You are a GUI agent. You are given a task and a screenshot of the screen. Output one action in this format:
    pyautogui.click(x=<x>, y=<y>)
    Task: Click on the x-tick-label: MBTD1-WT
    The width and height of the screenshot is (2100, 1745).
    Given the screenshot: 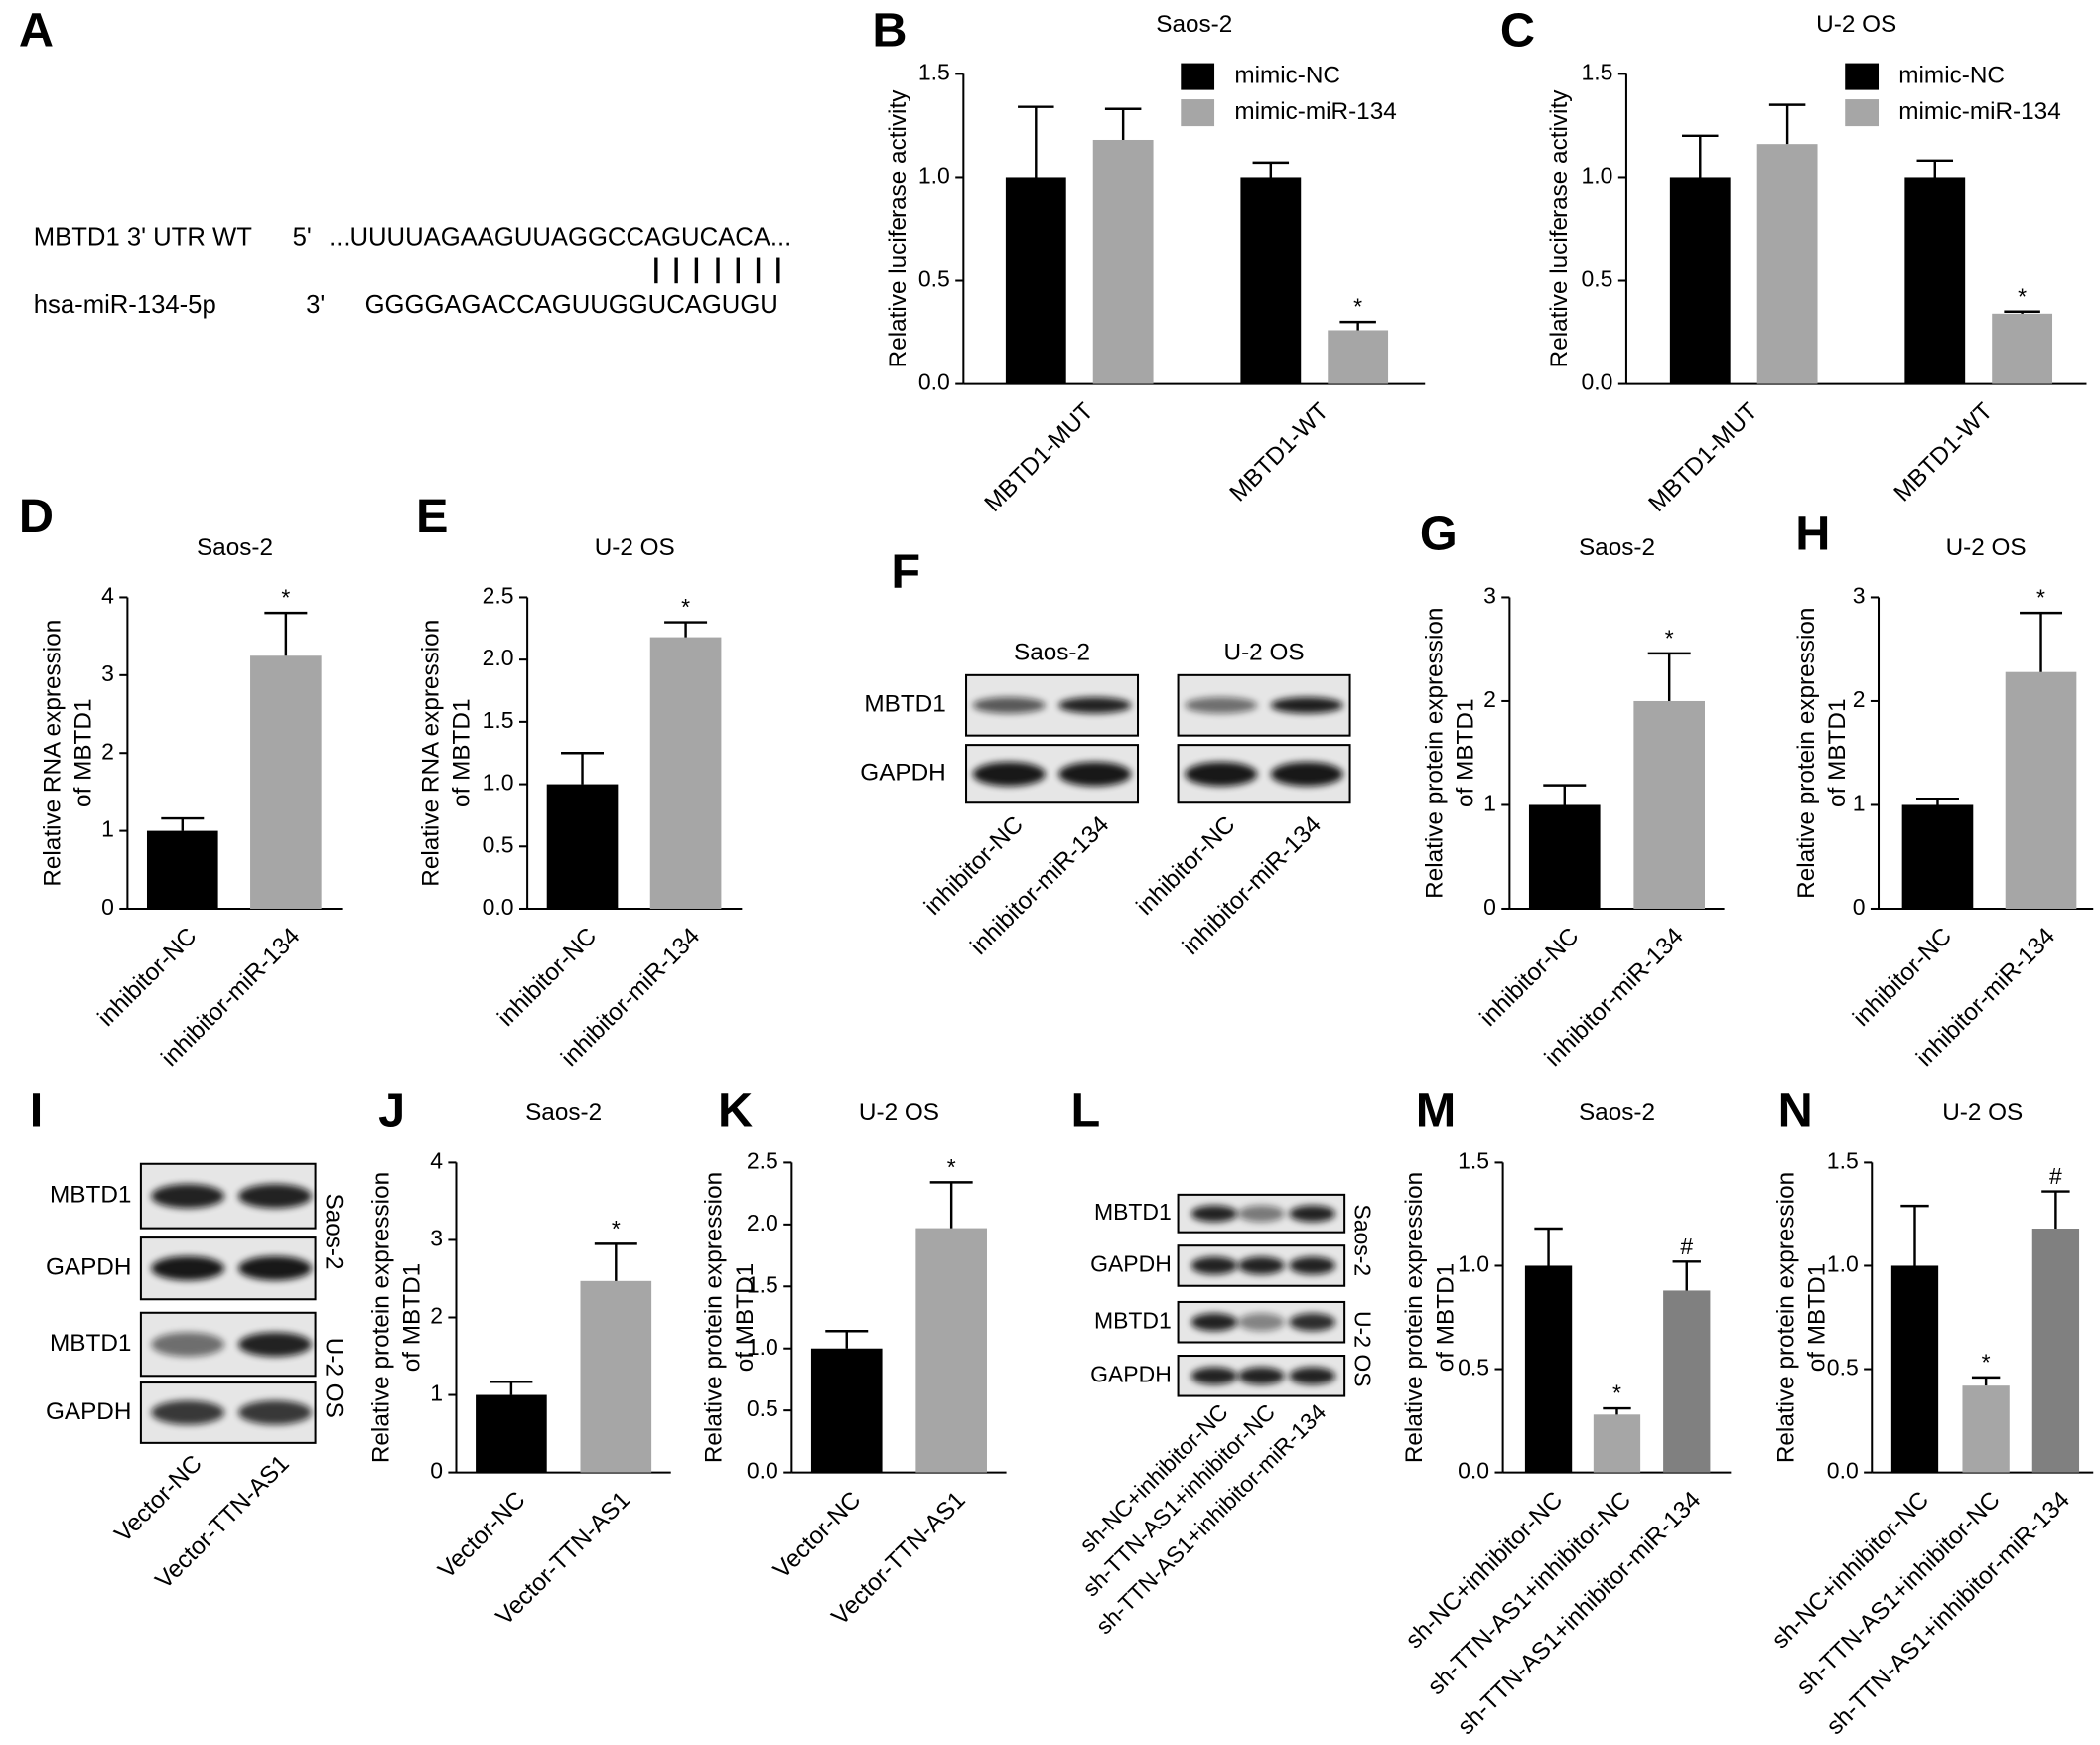 What is the action you would take?
    pyautogui.click(x=1279, y=452)
    